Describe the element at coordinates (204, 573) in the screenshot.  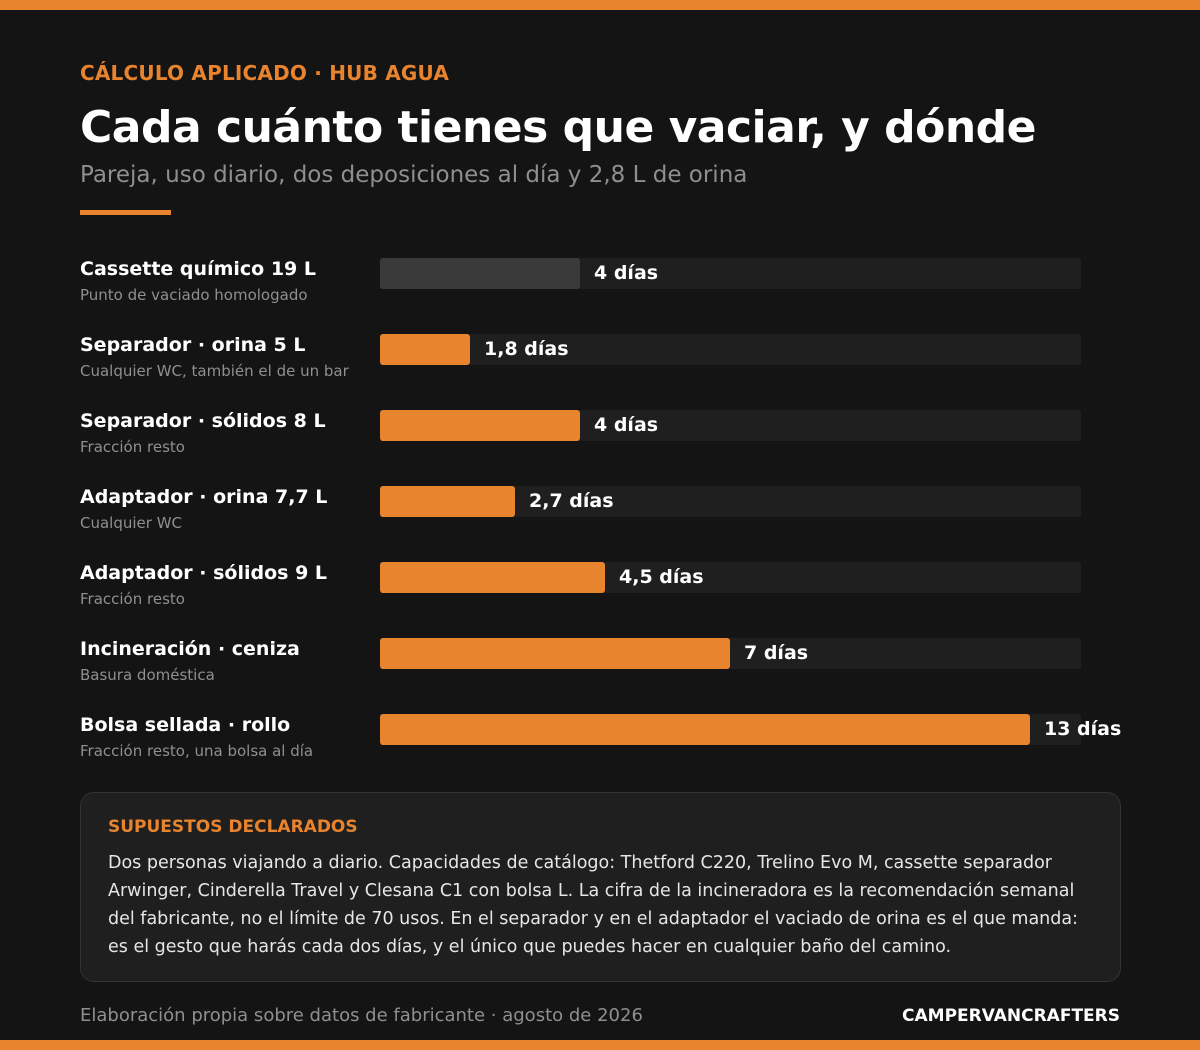
I see `category-label: Adaptador · sólidos 9 L` at that location.